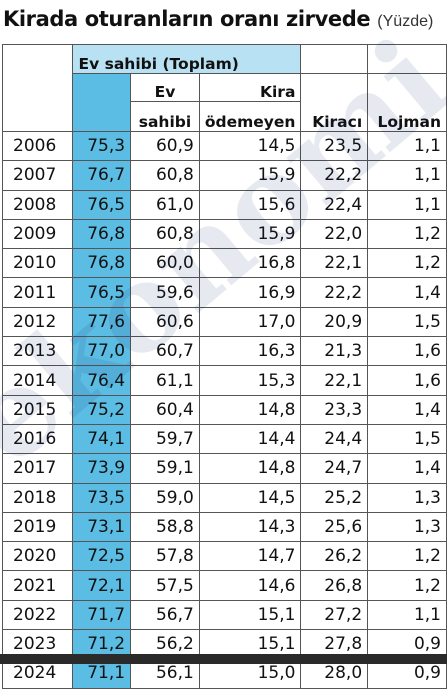  What do you see at coordinates (334, 615) in the screenshot?
I see `cell-tenant: 27,2` at bounding box center [334, 615].